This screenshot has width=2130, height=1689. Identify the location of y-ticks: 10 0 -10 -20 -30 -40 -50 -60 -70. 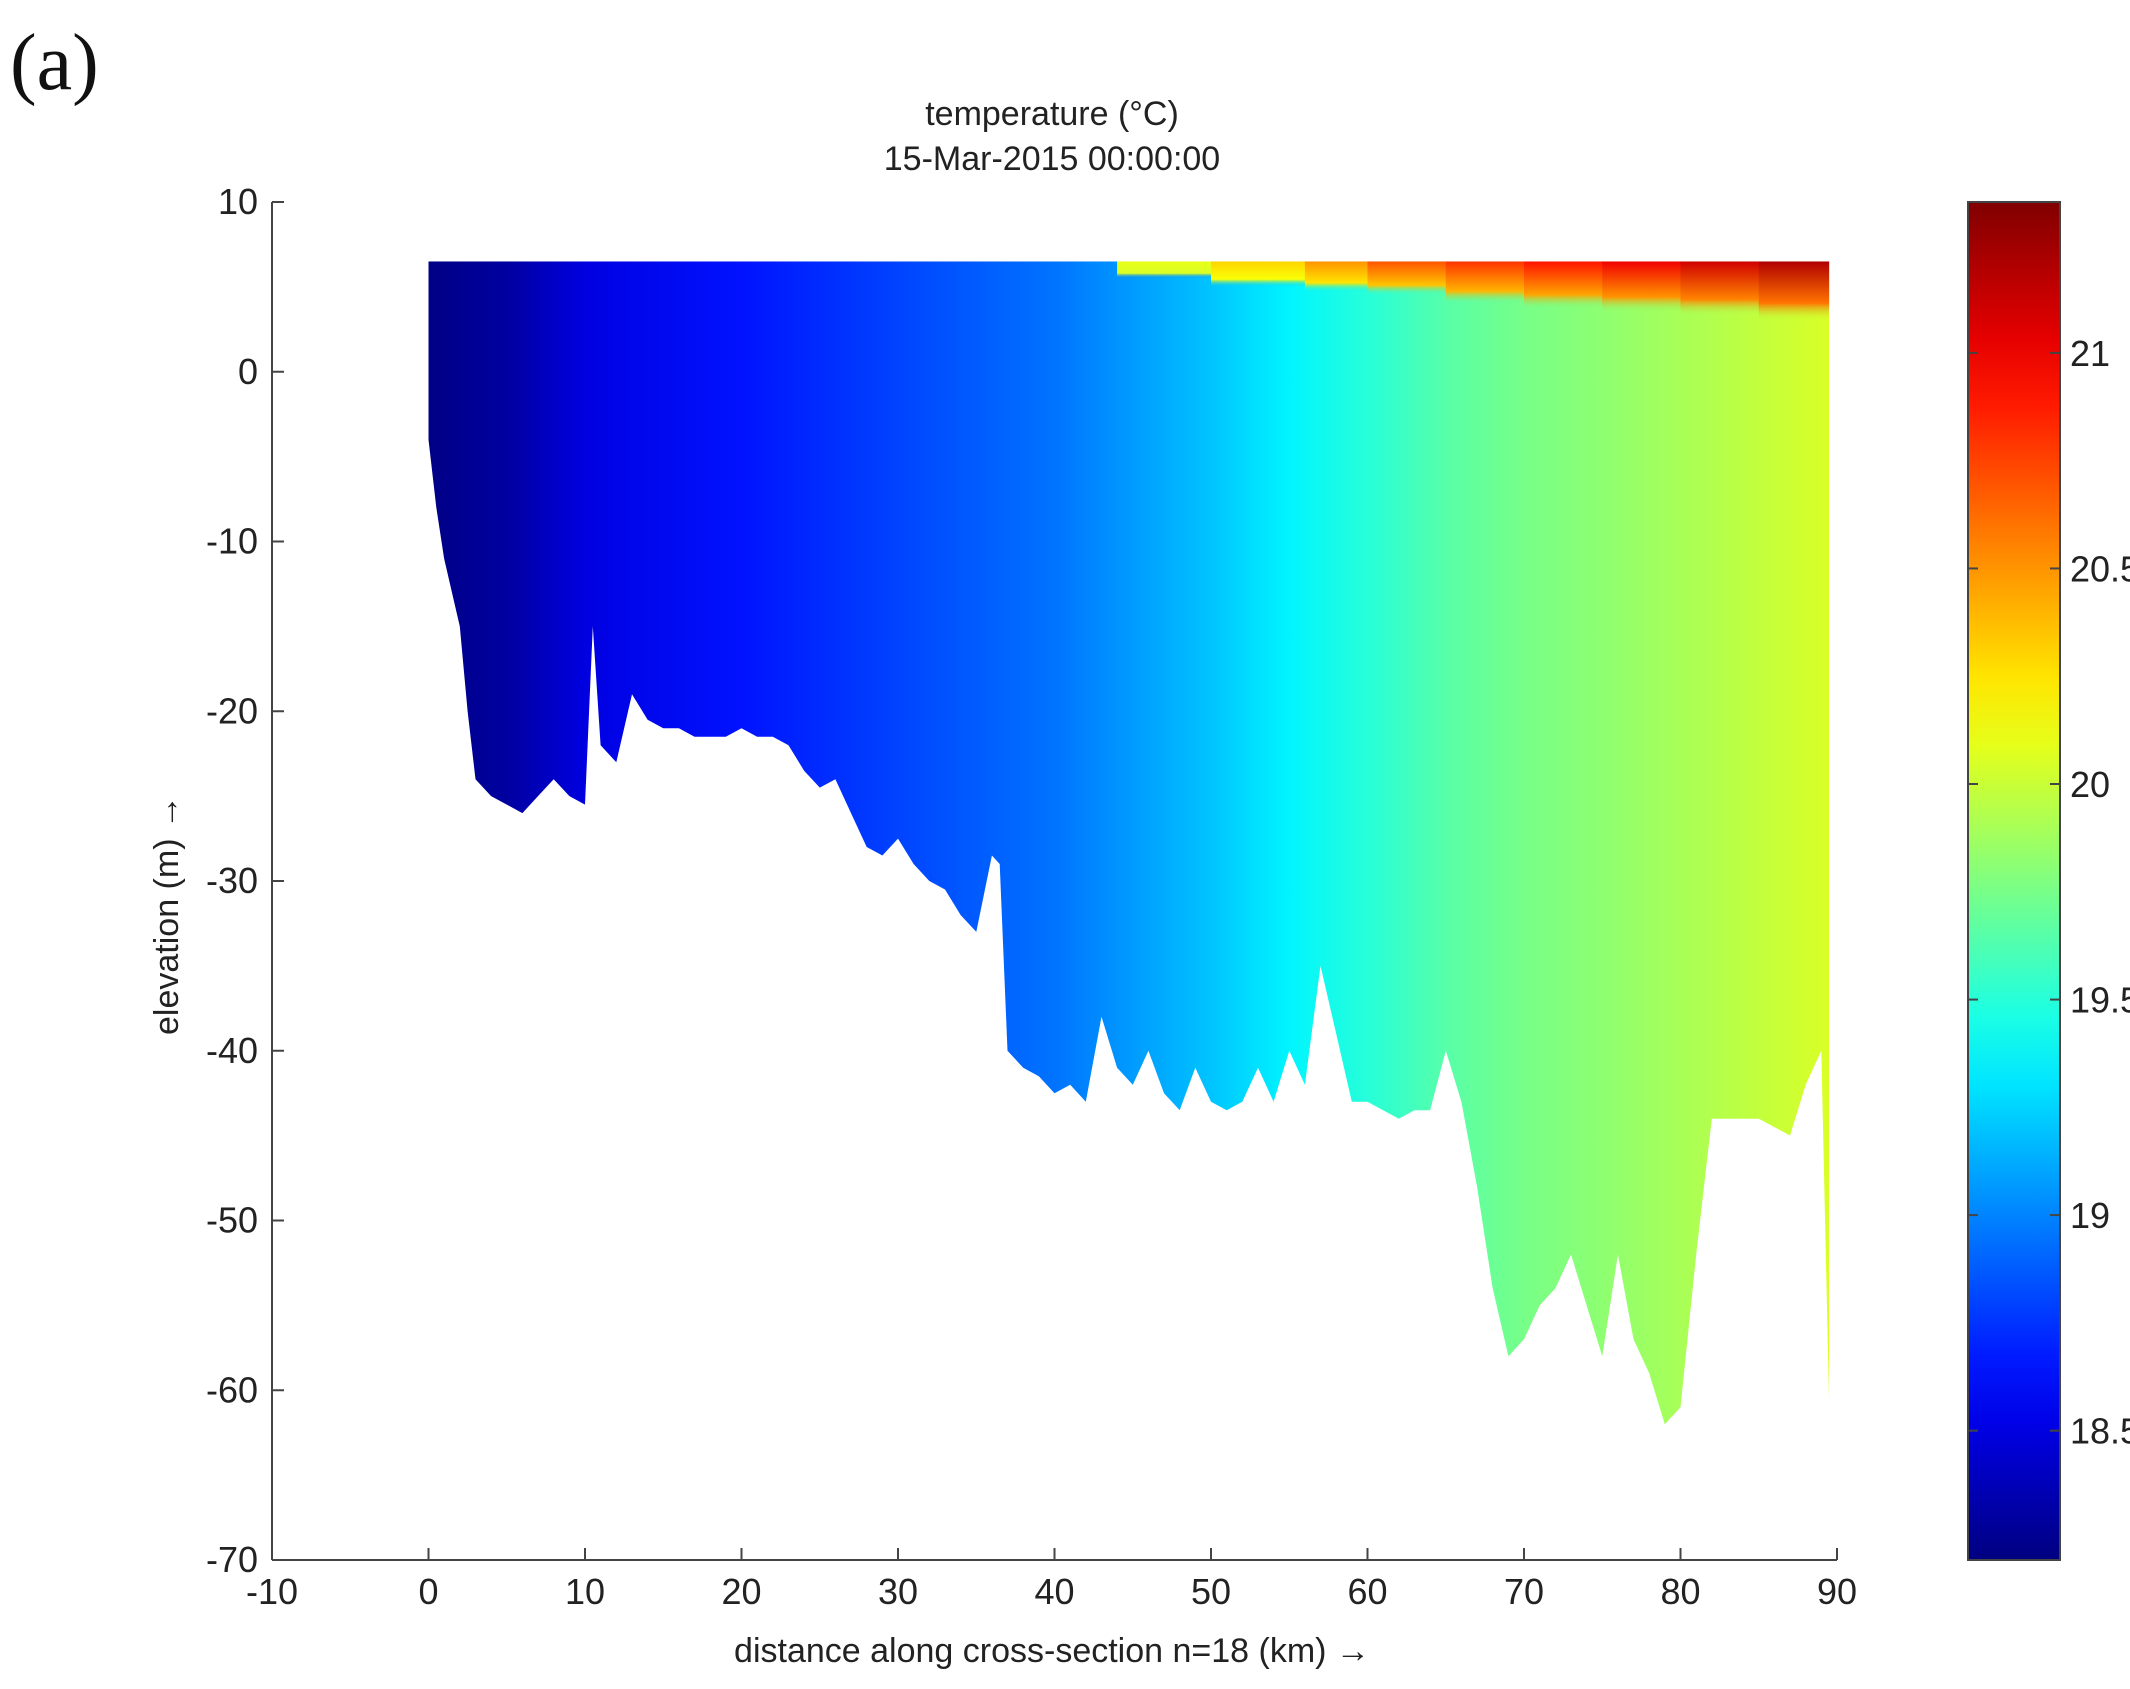
(245, 880).